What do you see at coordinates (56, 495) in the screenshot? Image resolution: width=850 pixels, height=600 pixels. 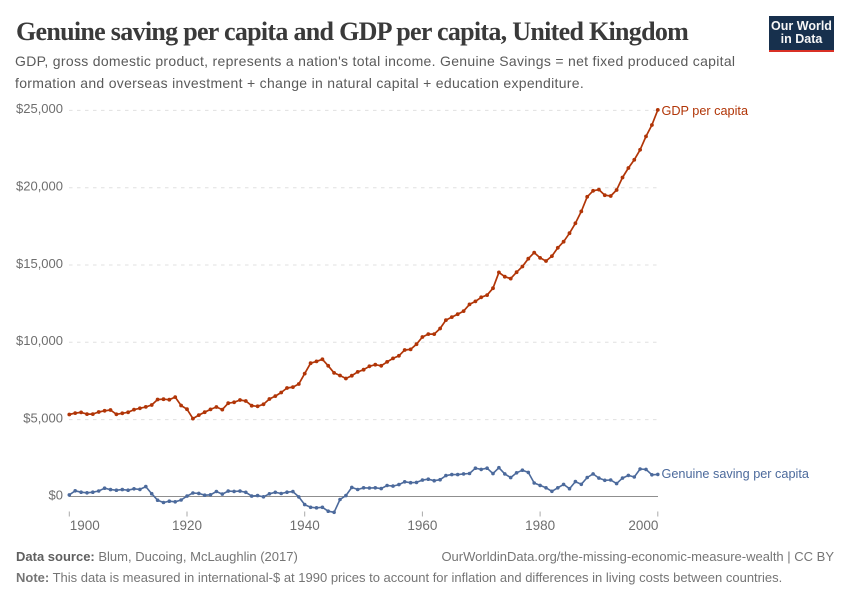 I see `svg-text: $0` at bounding box center [56, 495].